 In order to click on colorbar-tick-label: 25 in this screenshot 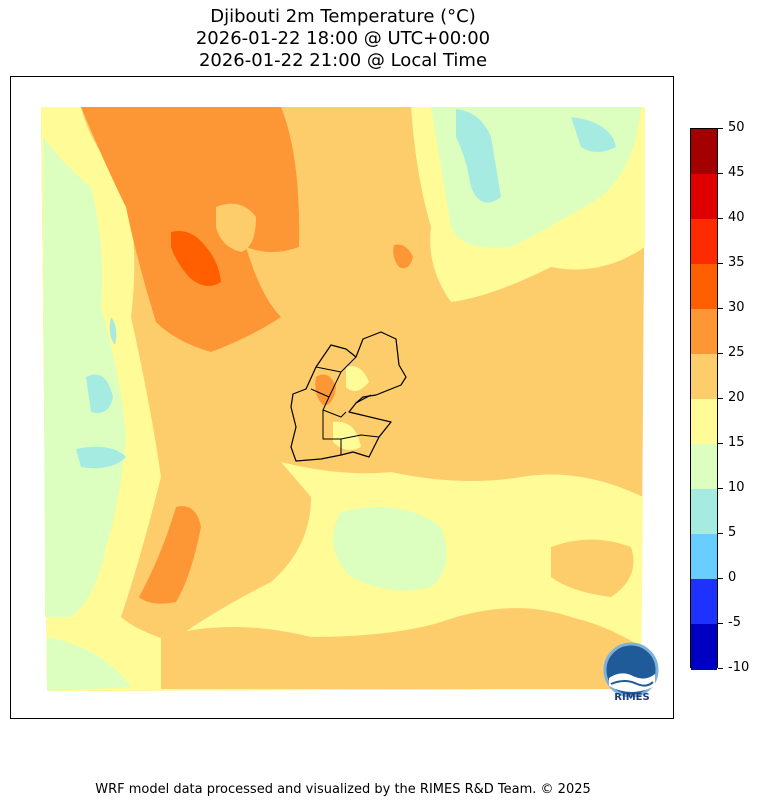, I will do `click(738, 353)`.